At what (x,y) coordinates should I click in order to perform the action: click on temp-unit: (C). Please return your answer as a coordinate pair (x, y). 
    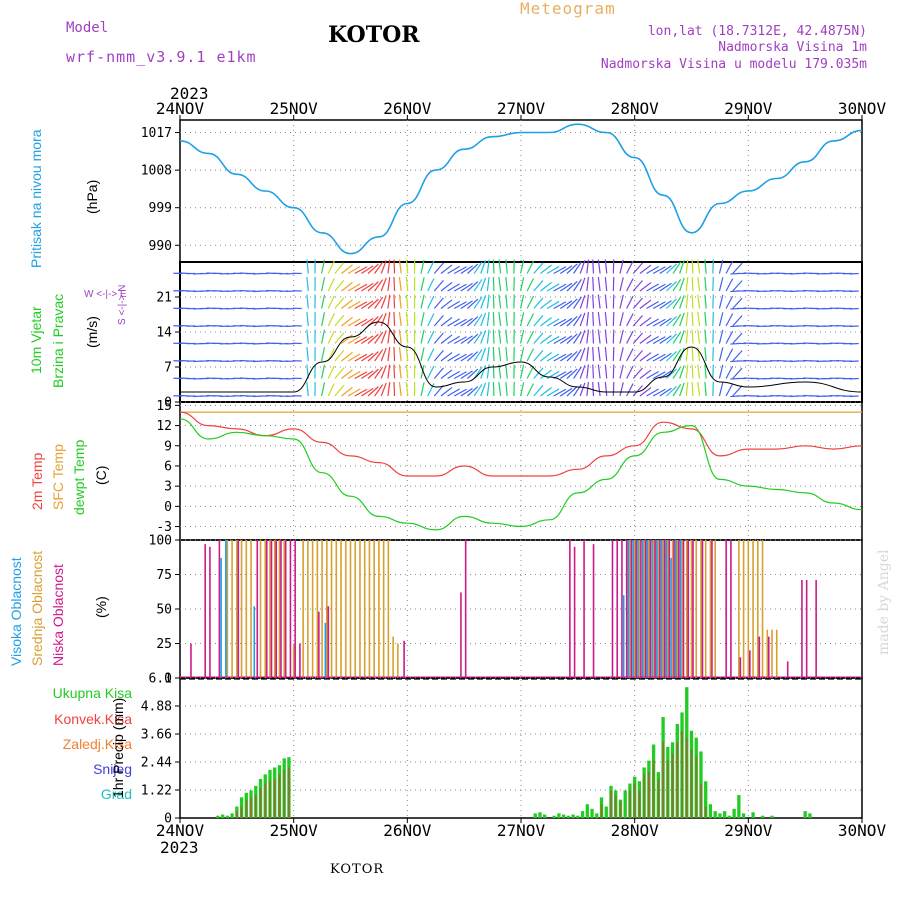
    Looking at the image, I should click on (101, 475).